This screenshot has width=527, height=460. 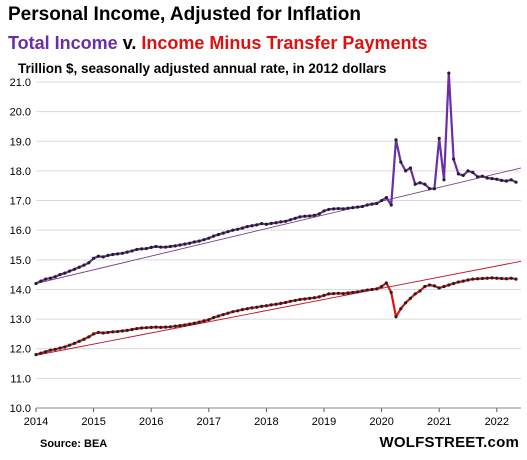 What do you see at coordinates (20, 350) in the screenshot?
I see `y-tick-label: 12.0` at bounding box center [20, 350].